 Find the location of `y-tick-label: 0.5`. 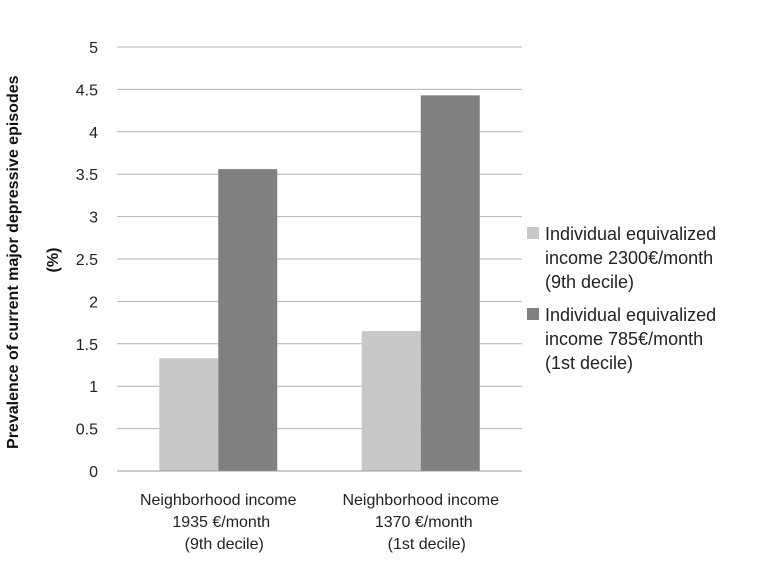

y-tick-label: 0.5 is located at coordinates (87, 430).